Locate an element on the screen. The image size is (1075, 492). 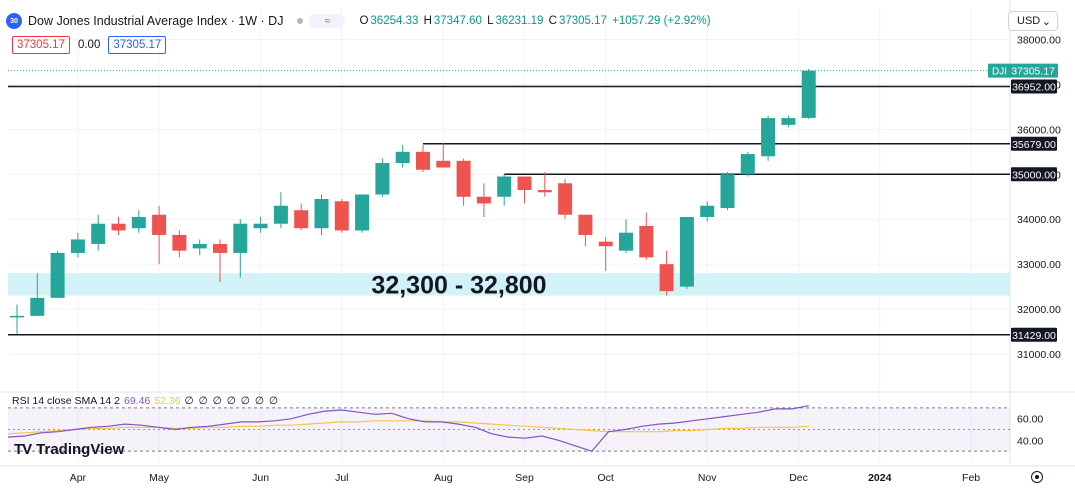
currency-selector: USD ⌄ is located at coordinates (1033, 21).